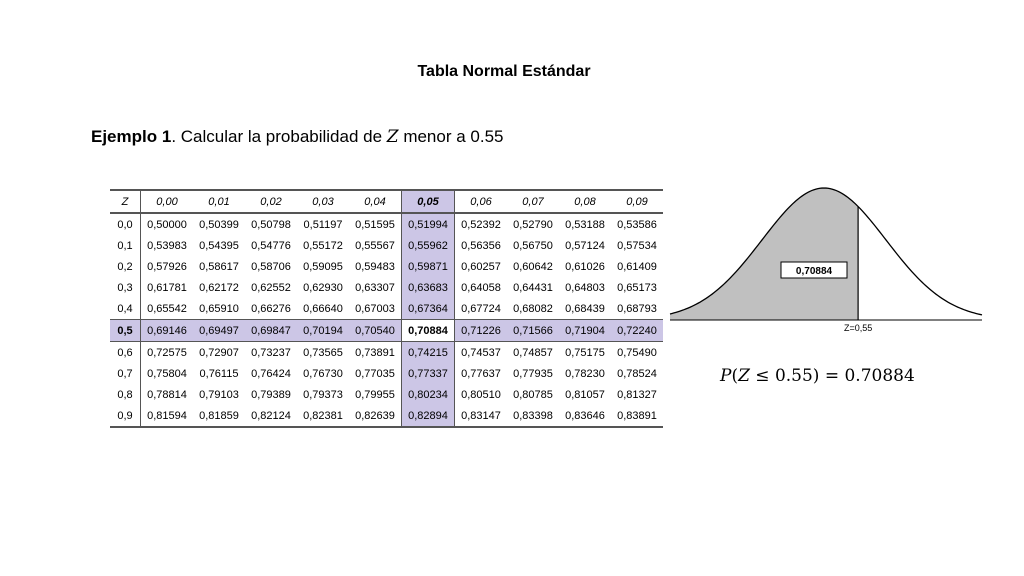 This screenshot has height=576, width=1024. What do you see at coordinates (533, 394) in the screenshot?
I see `table-cell: 0,80785` at bounding box center [533, 394].